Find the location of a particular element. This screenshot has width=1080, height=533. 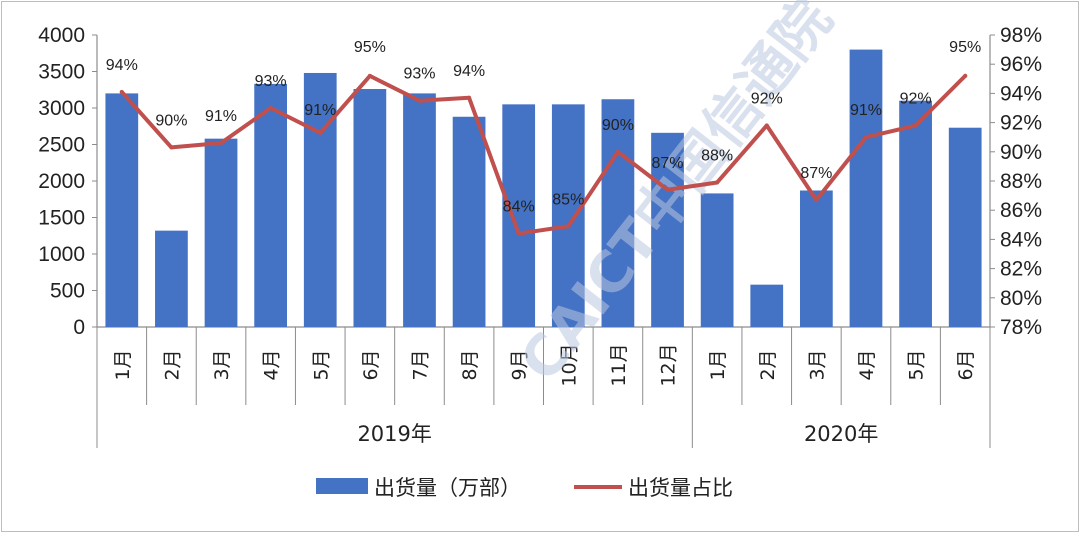

x-axis-category-label: 12月 is located at coordinates (669, 364).